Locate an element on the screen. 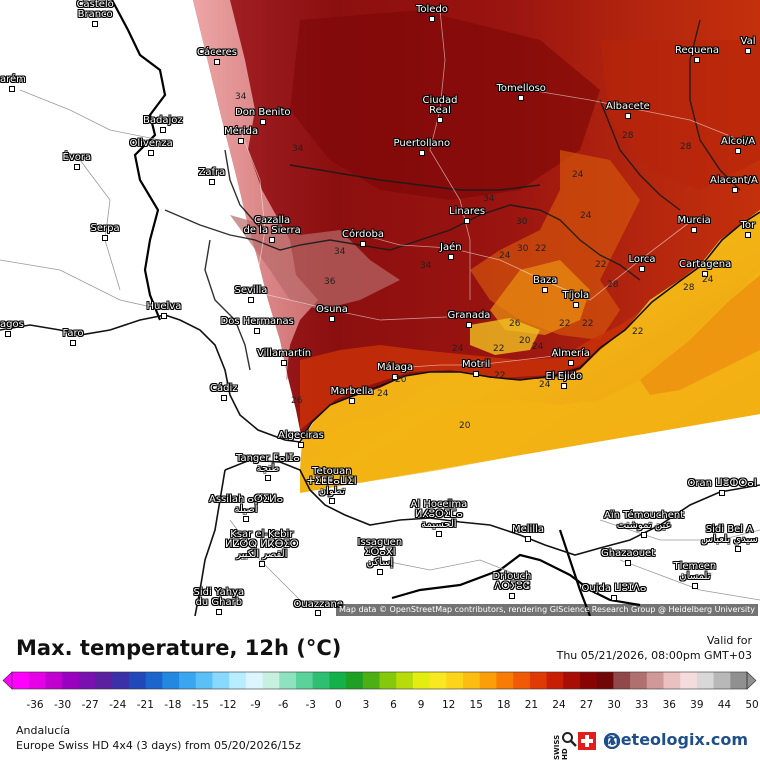  city-label-line: Aïn Témouchent is located at coordinates (644, 515).